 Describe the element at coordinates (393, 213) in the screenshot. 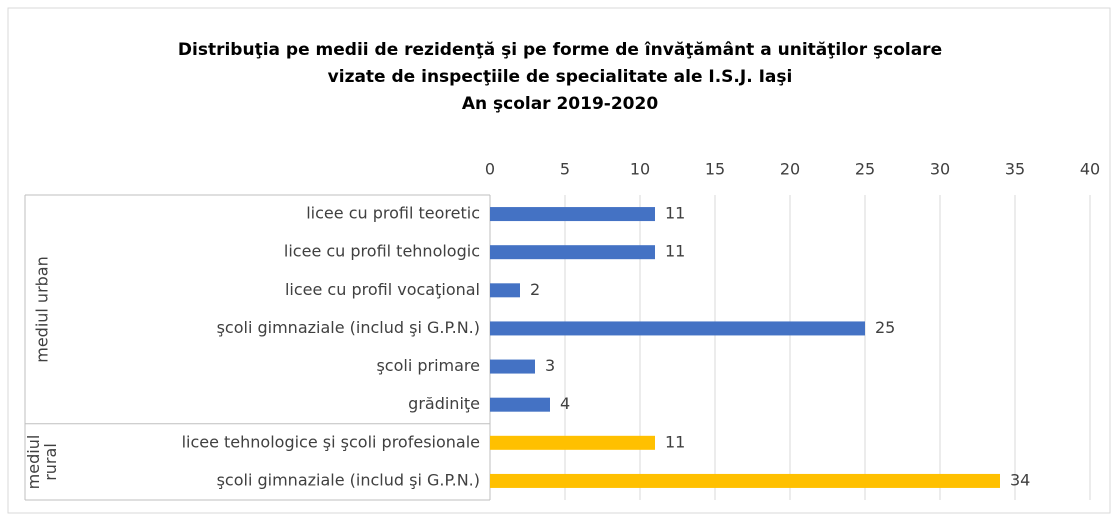

I see `category-label: licee cu profil teoretic` at that location.